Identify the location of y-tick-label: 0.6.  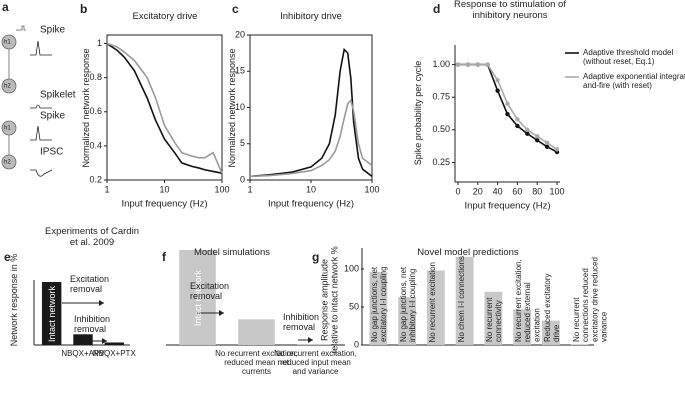
(95, 111).